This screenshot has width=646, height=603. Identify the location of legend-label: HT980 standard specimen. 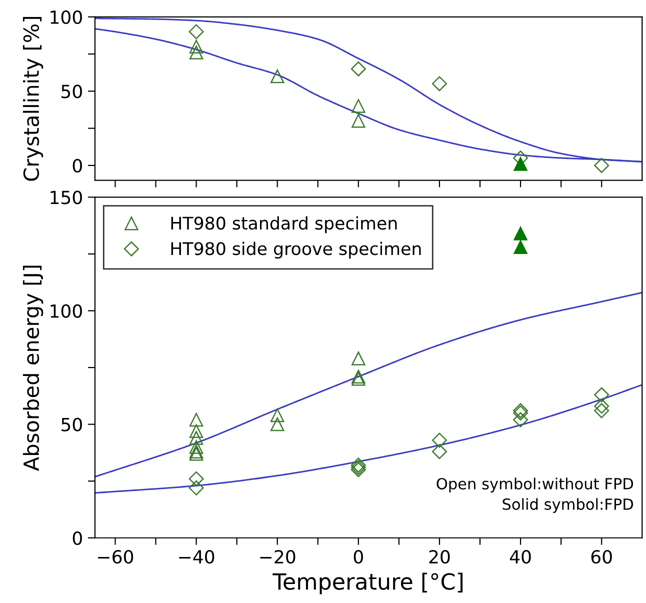
(284, 225).